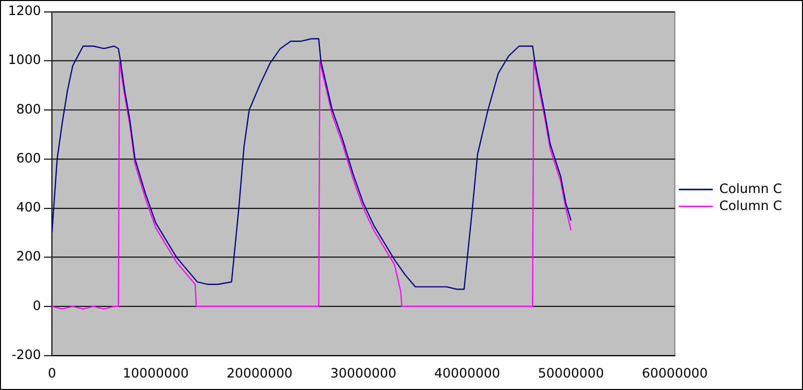 The width and height of the screenshot is (803, 390). I want to click on x-tick-label: 10000000, so click(155, 374).